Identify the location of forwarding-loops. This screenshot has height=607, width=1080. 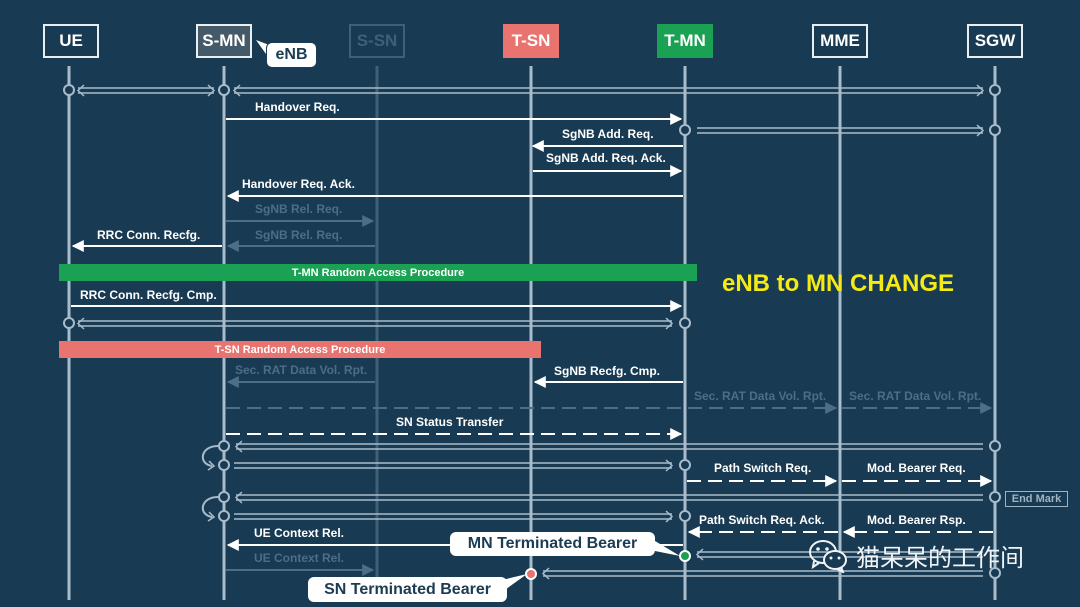
(210, 483).